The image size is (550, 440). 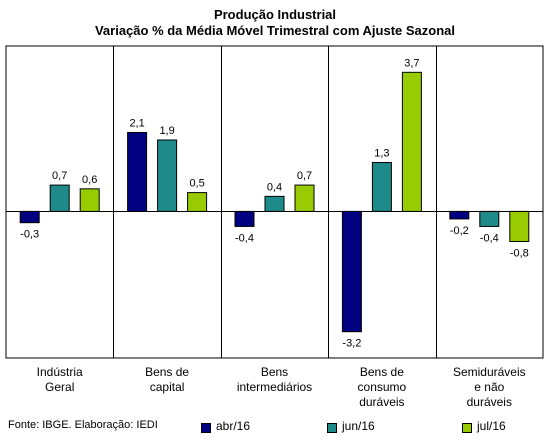 I want to click on data-label: 2,1, so click(x=136, y=123).